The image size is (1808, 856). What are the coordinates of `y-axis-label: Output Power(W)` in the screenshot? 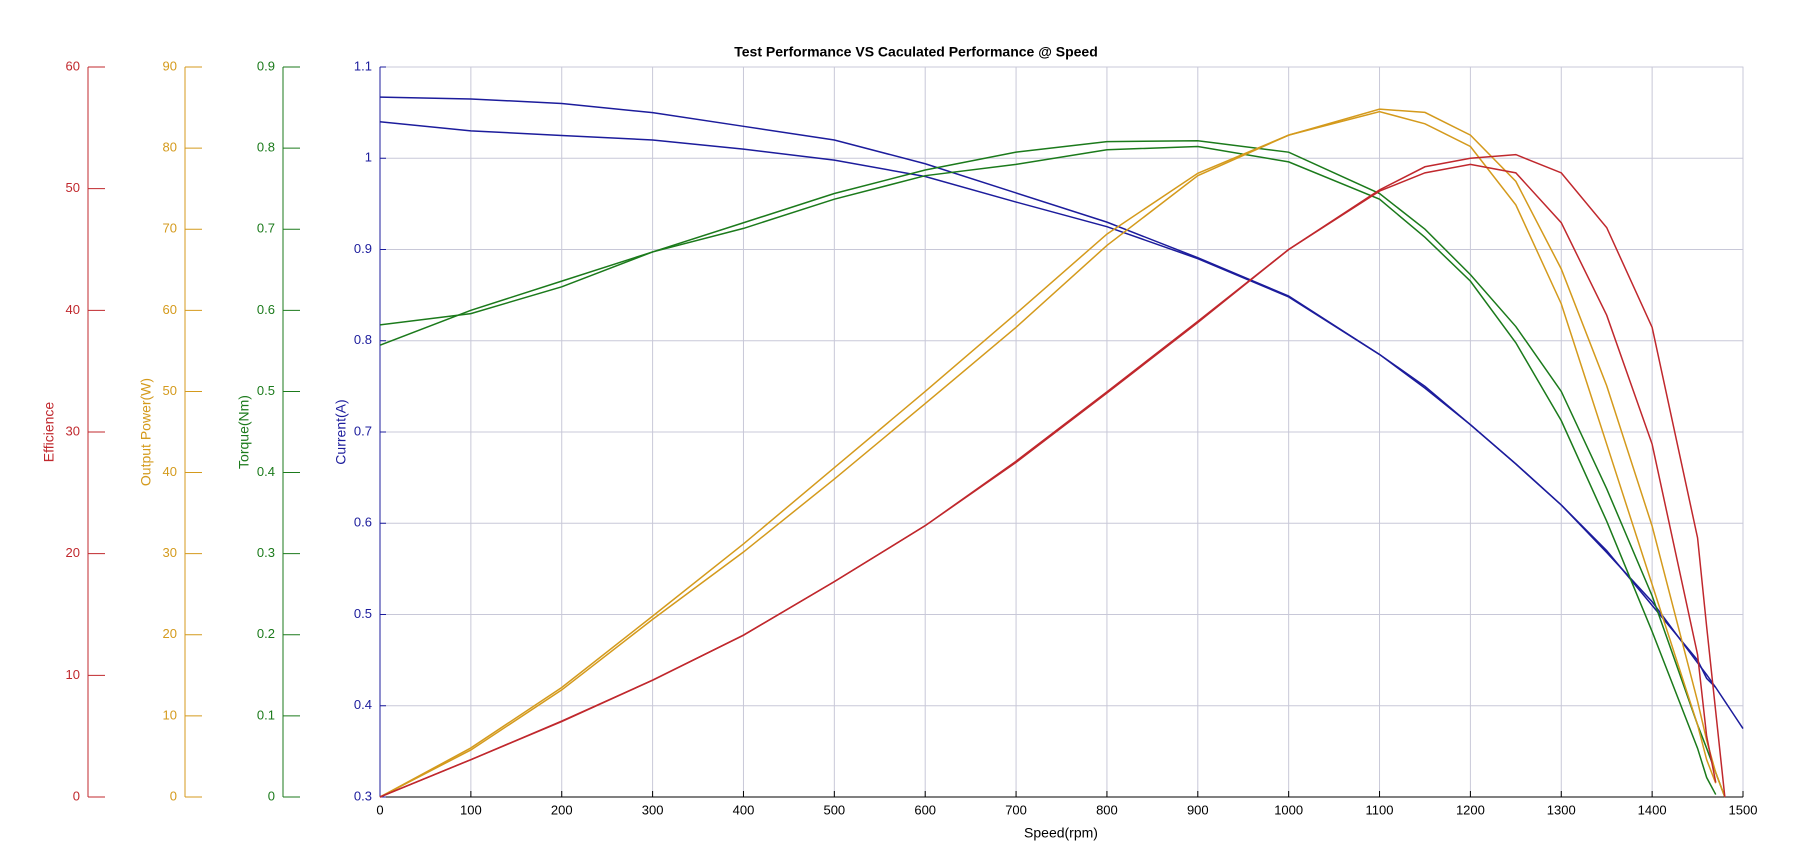 It's located at (146, 432).